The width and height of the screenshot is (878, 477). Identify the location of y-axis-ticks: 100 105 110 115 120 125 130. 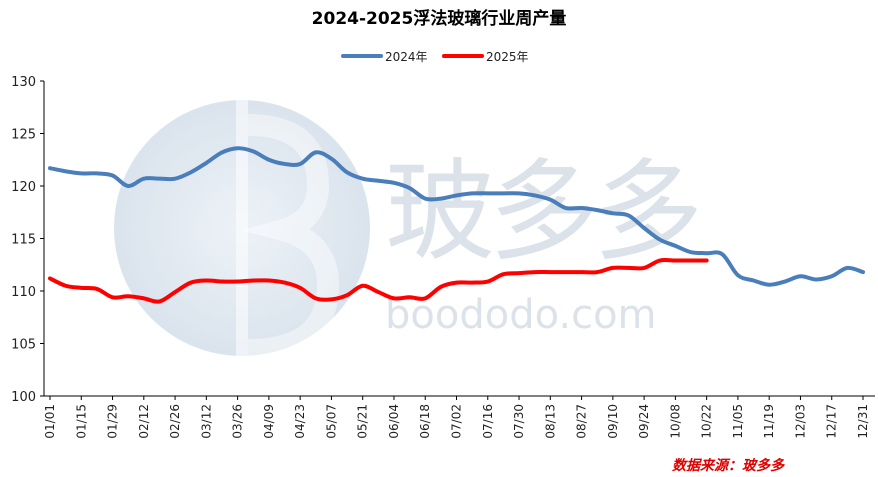
(27, 240).